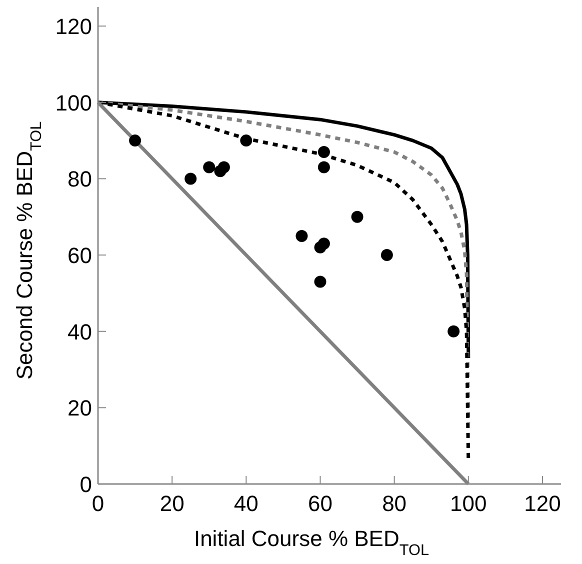 The height and width of the screenshot is (564, 582). I want to click on x-axis-title: Initial Course % BED$_{TOL}$, so click(312, 542).